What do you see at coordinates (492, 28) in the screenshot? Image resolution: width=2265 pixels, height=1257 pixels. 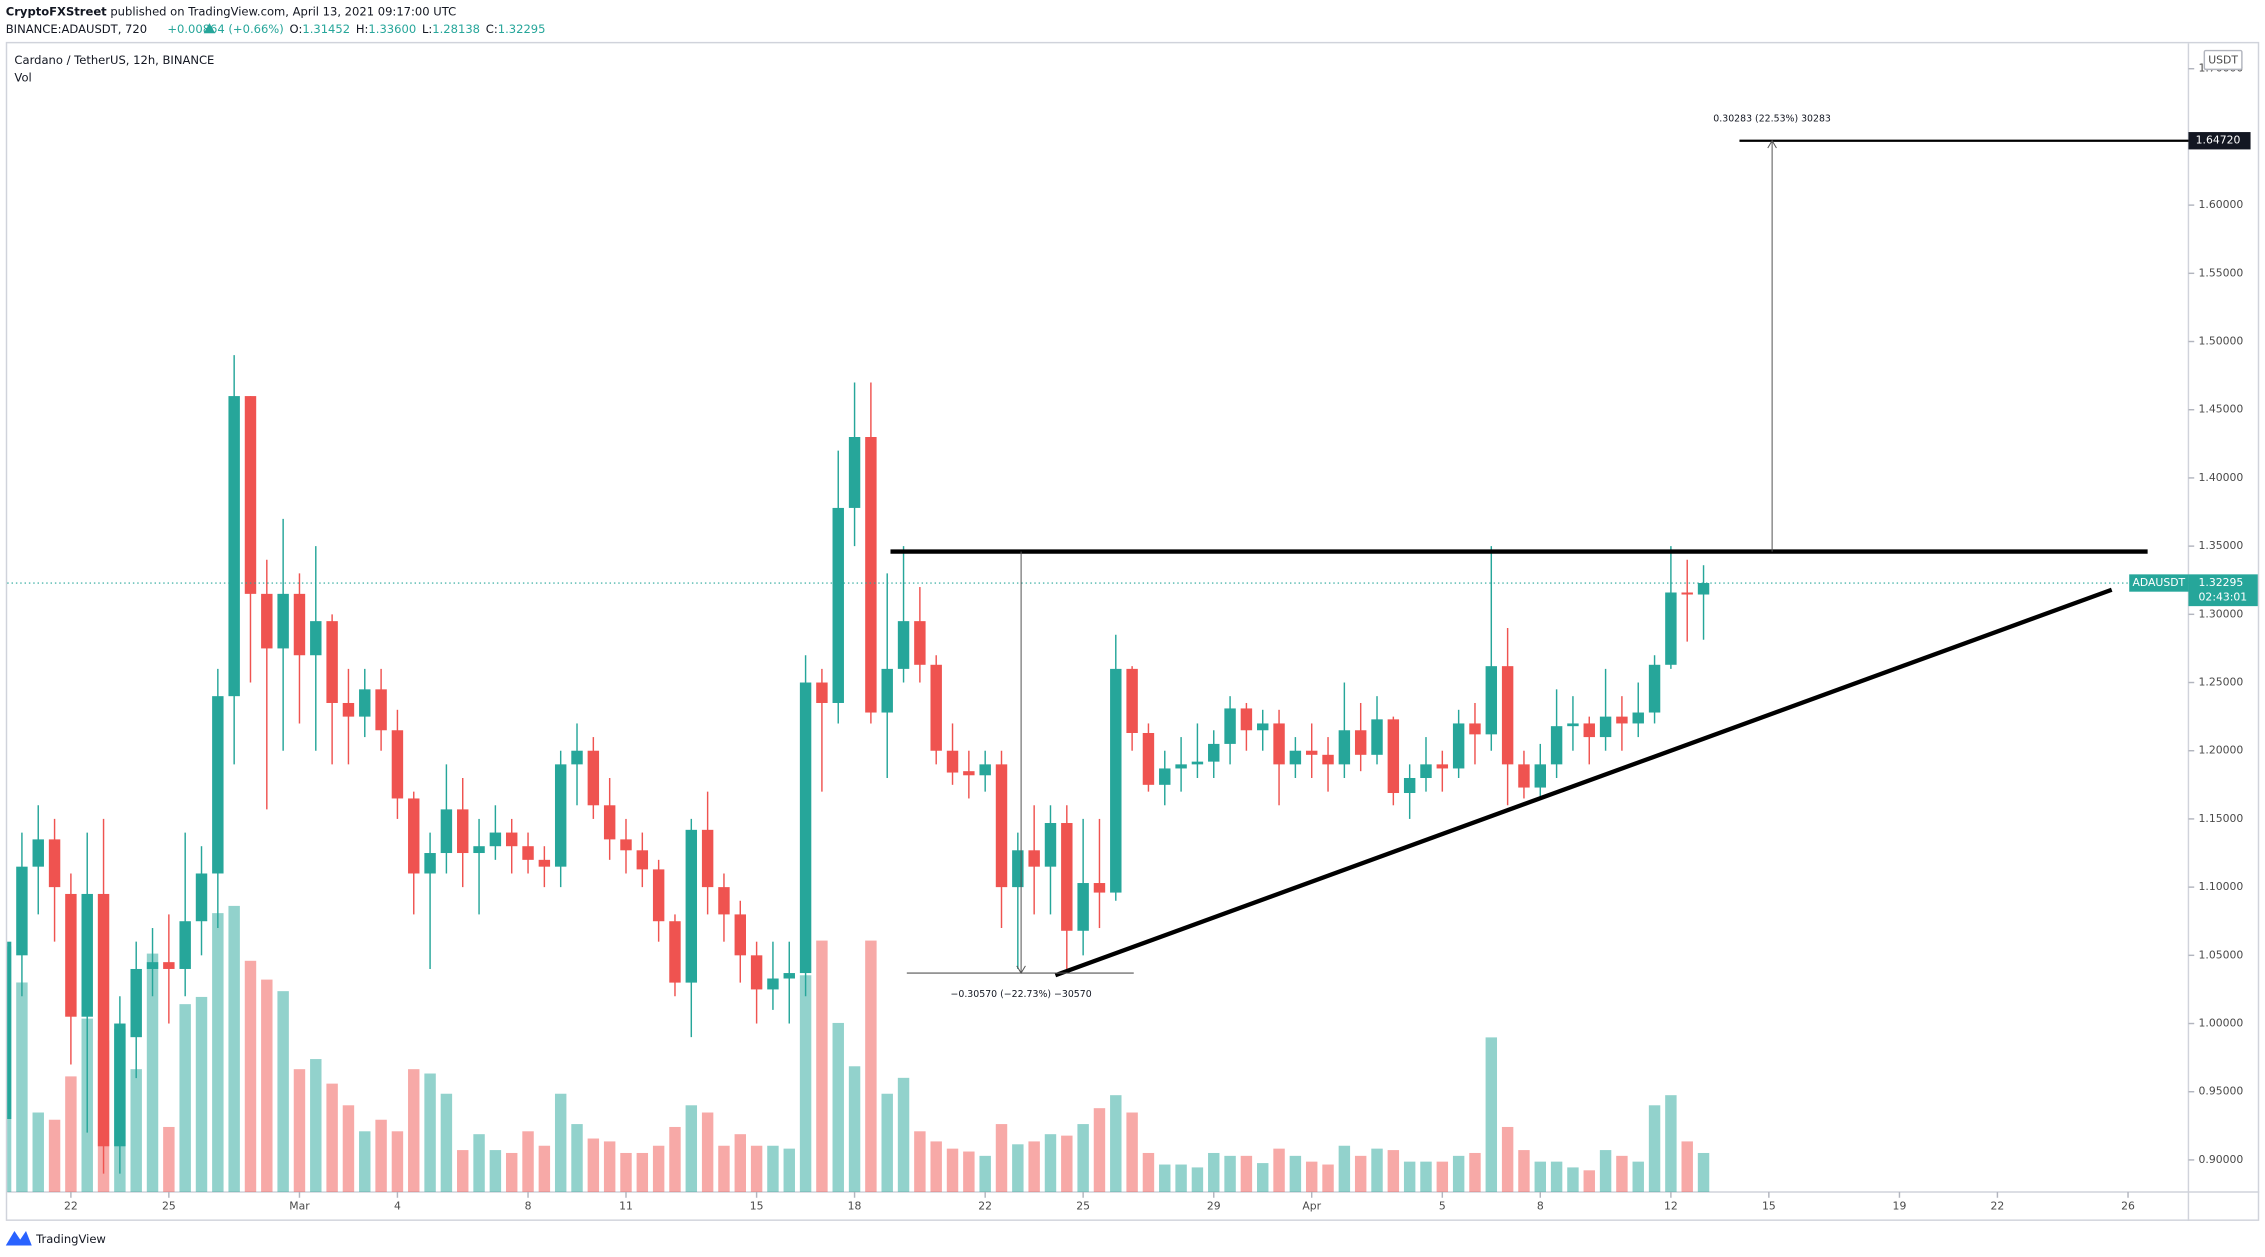 I see `quote-key: C:` at bounding box center [492, 28].